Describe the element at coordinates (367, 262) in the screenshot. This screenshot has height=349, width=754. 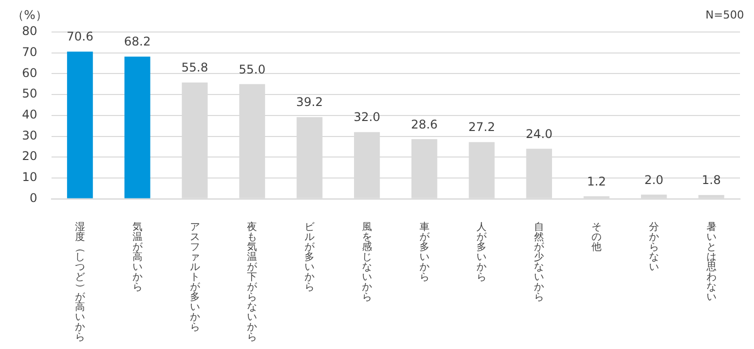
I see `x-tick-label: 風を感じないから` at that location.